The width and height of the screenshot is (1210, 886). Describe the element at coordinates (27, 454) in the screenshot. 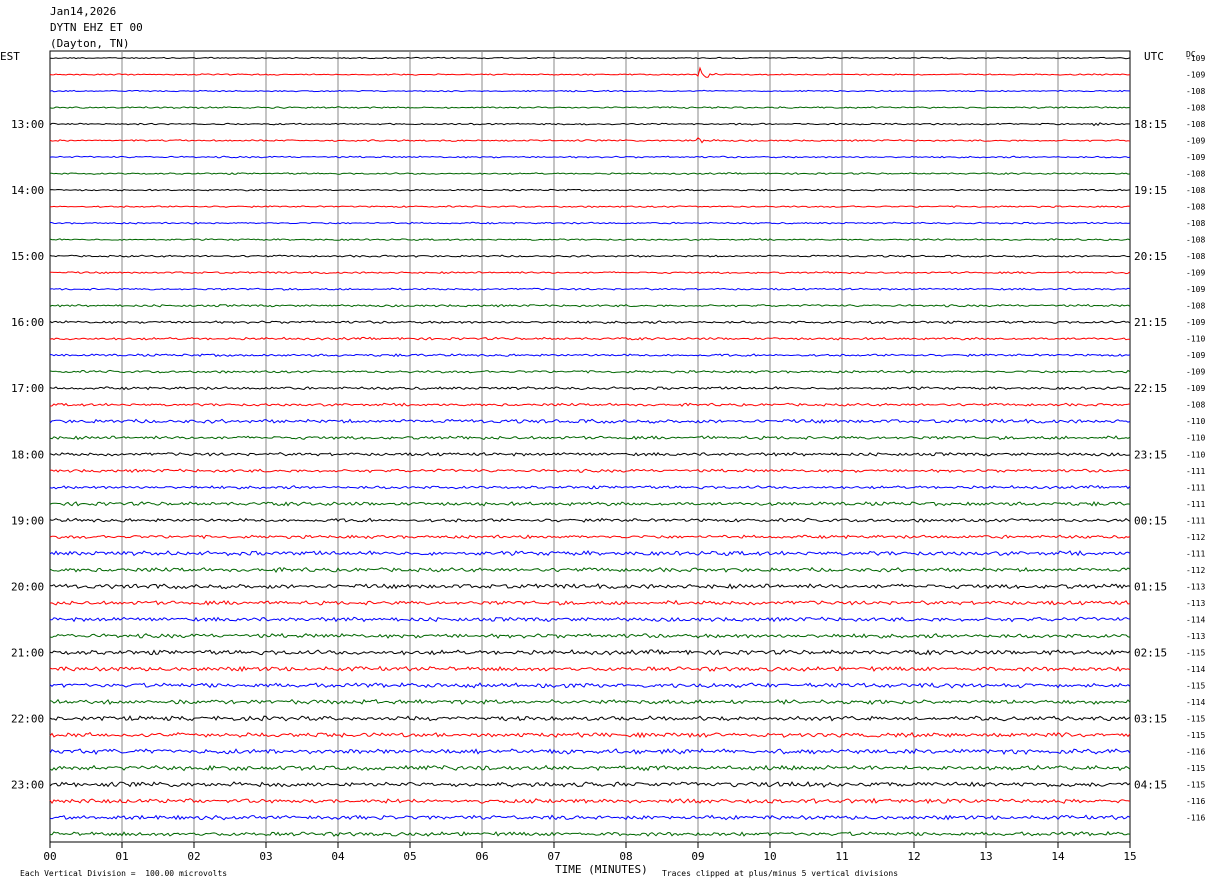

I see `est-hour-label: 18:00` at that location.